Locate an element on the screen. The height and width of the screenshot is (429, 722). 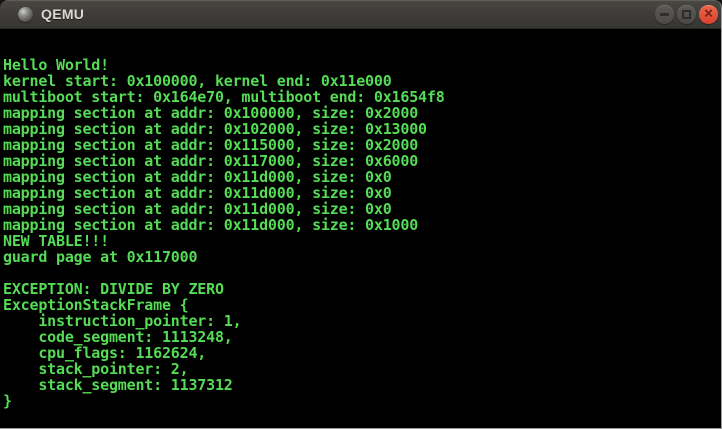
close-button: ✕ is located at coordinates (708, 14).